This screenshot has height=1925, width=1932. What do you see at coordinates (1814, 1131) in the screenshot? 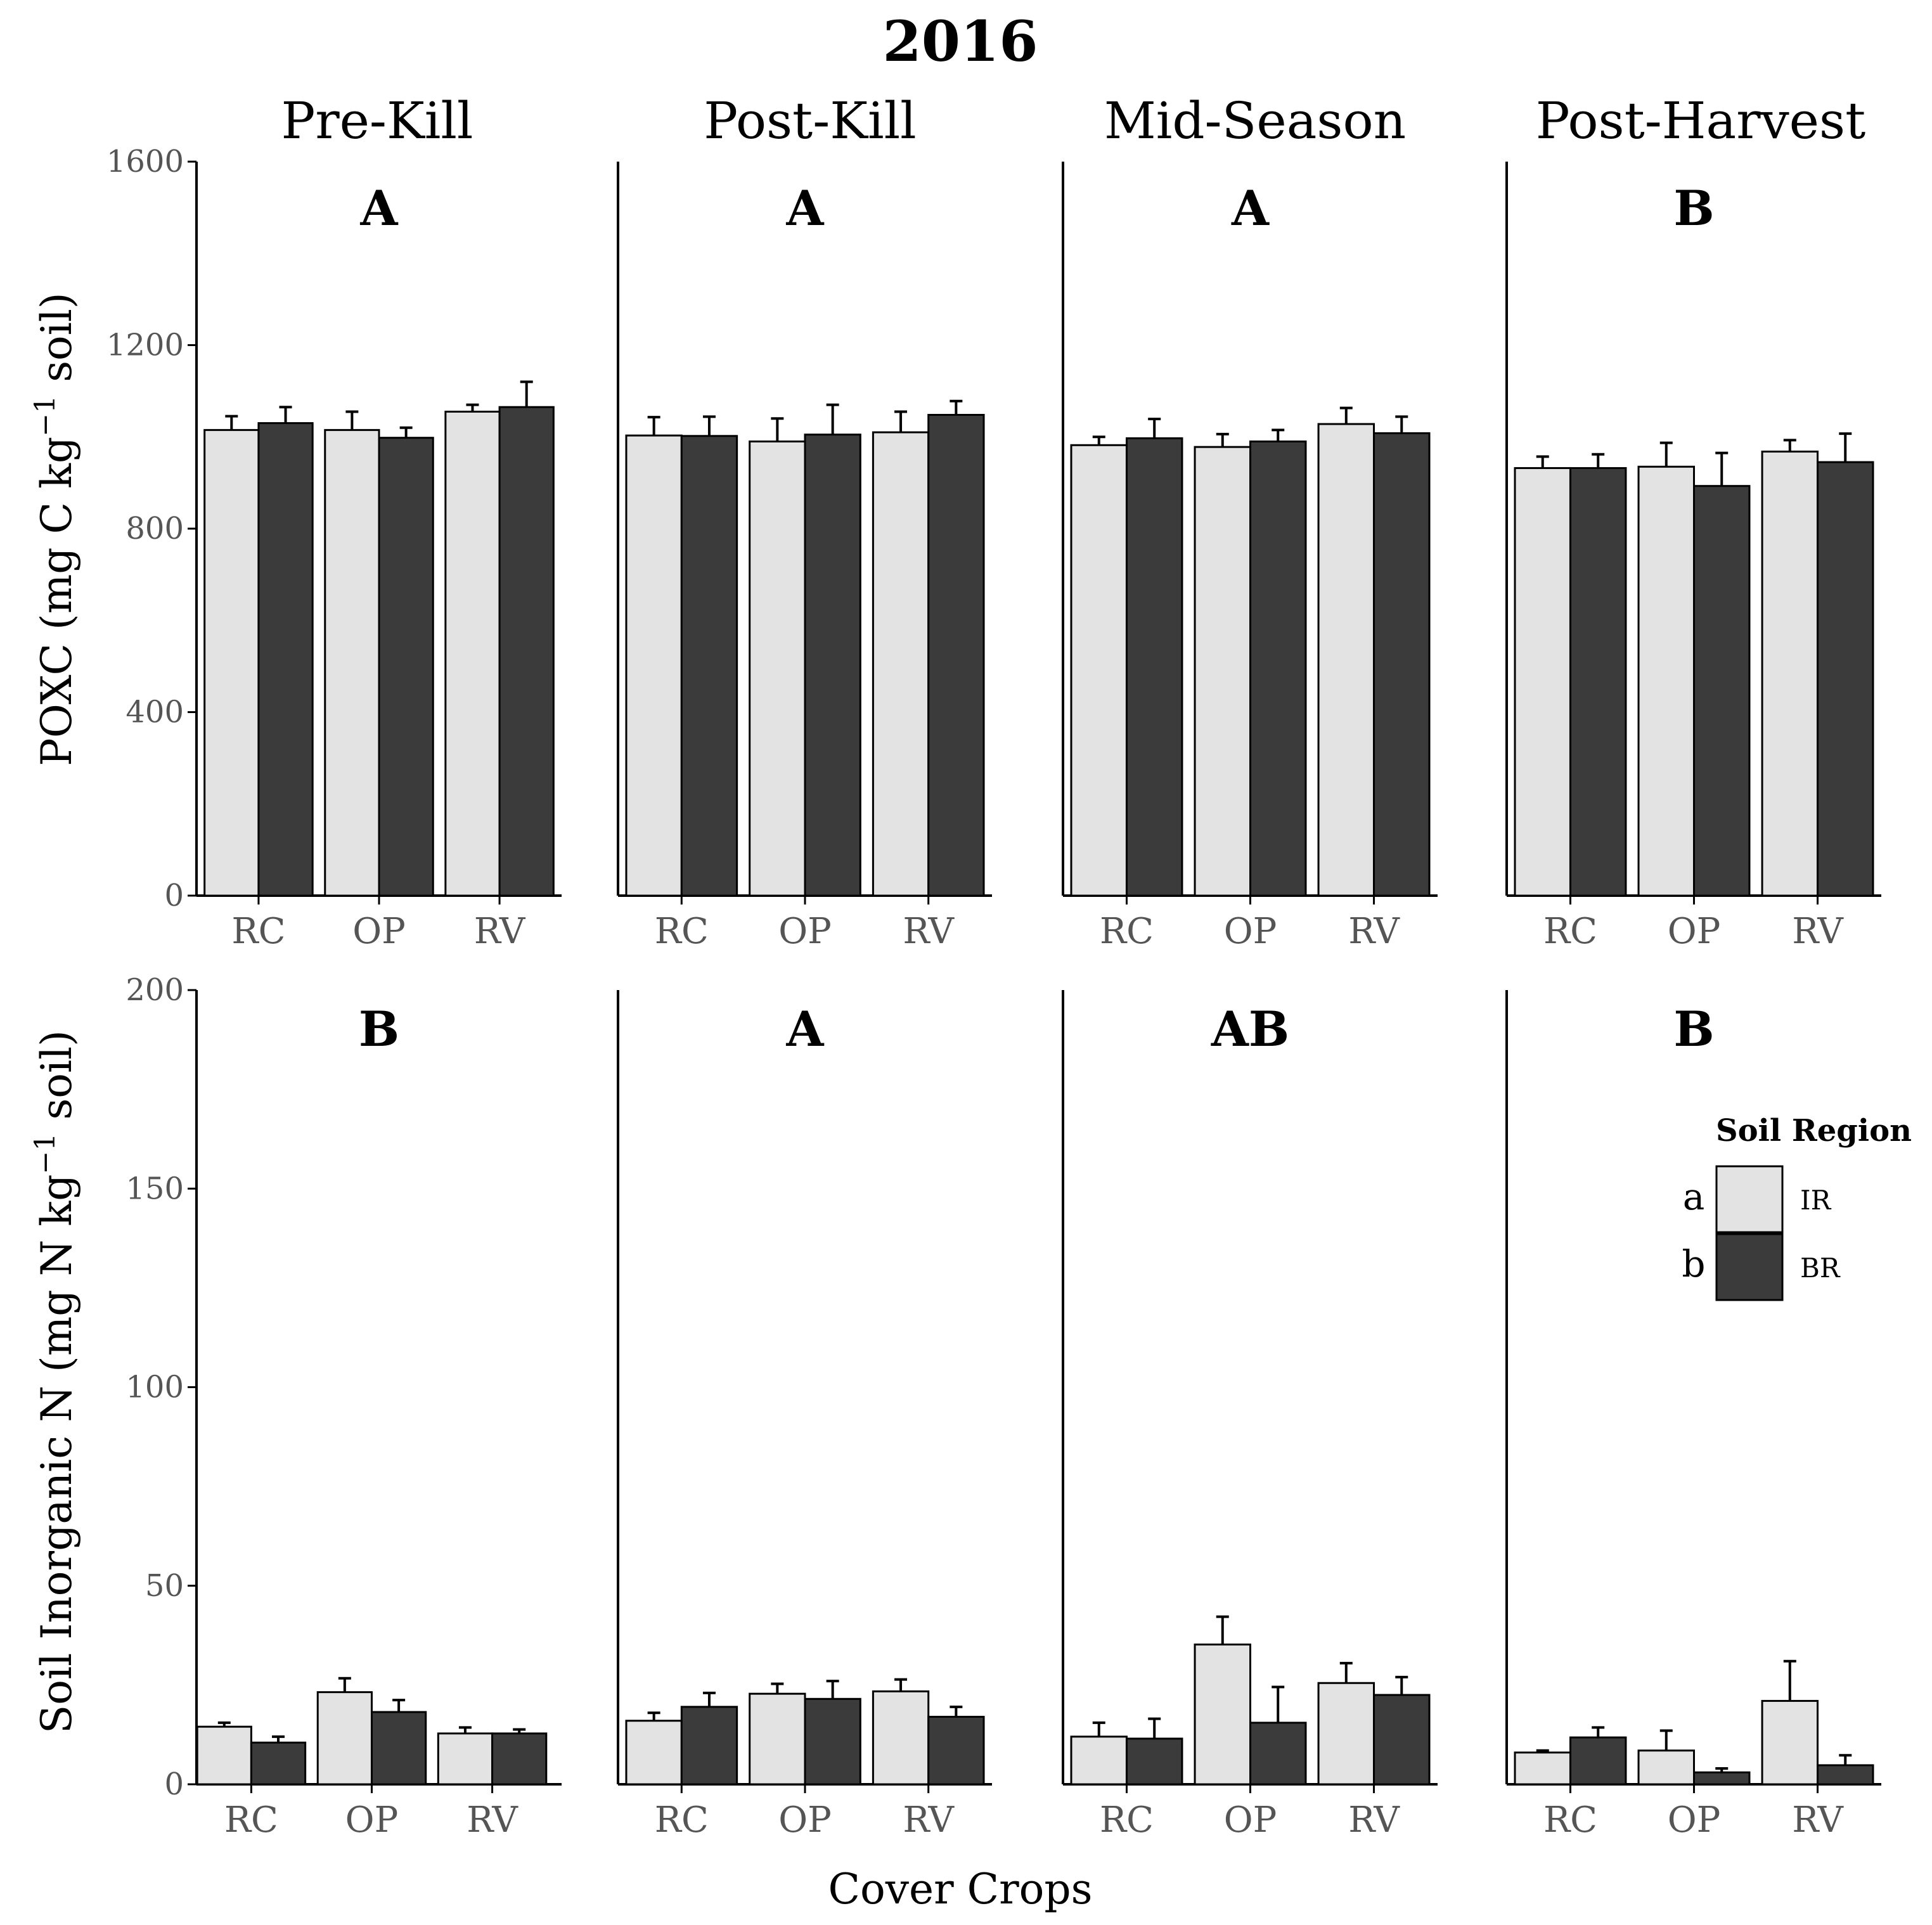
I see `legend-title: Soil Region` at bounding box center [1814, 1131].